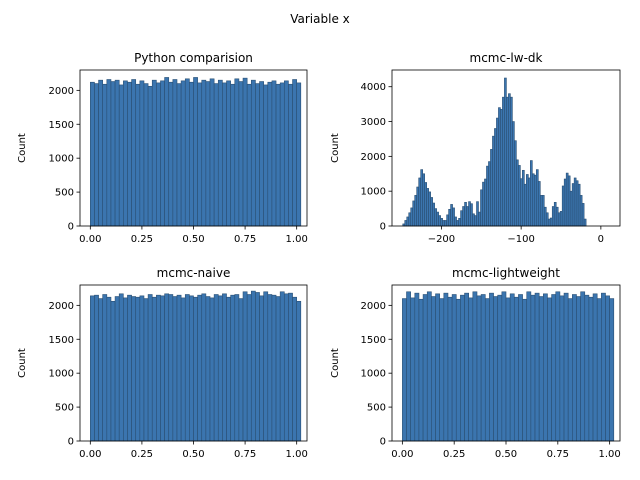 The height and width of the screenshot is (480, 640). I want to click on x-tick-label: 1.00, so click(610, 454).